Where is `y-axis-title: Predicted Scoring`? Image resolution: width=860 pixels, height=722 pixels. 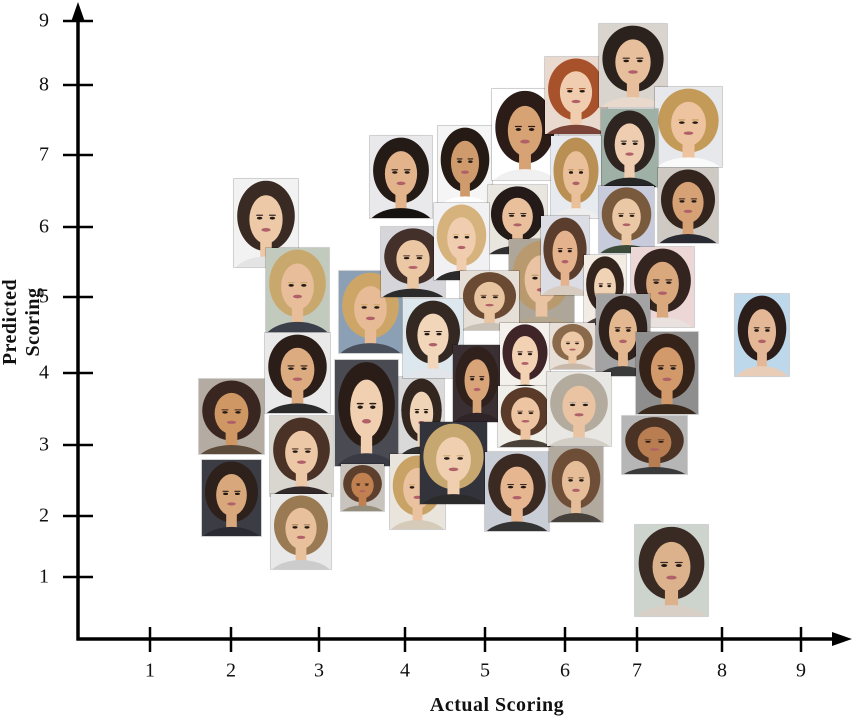
y-axis-title: Predicted Scoring is located at coordinates (22, 322).